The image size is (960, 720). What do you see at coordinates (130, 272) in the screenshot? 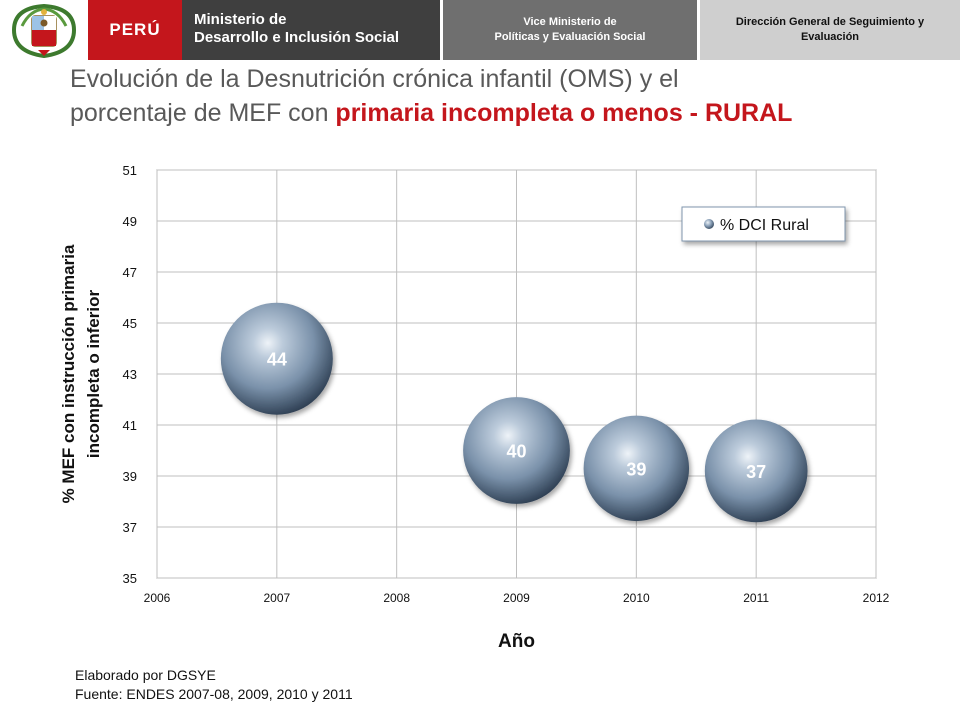
I see `y-tick-label: 47` at bounding box center [130, 272].